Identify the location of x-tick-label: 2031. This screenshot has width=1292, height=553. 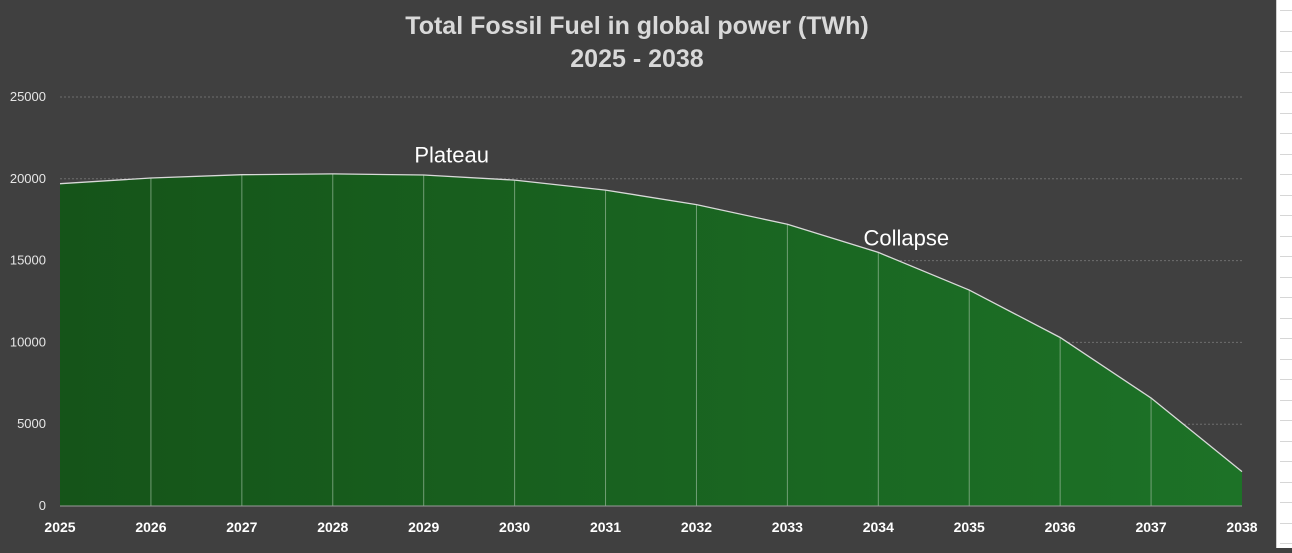
(605, 527).